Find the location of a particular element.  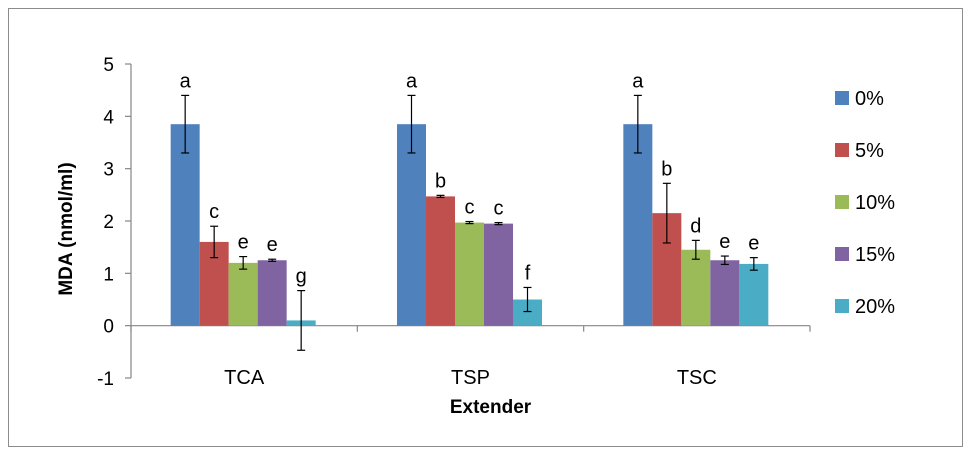

y-tick-label: -1 is located at coordinates (105, 379).